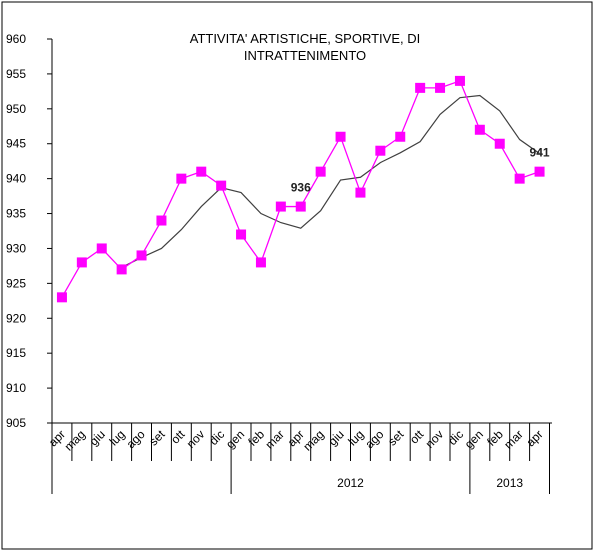  I want to click on y-tick-label: 945, so click(16, 144).